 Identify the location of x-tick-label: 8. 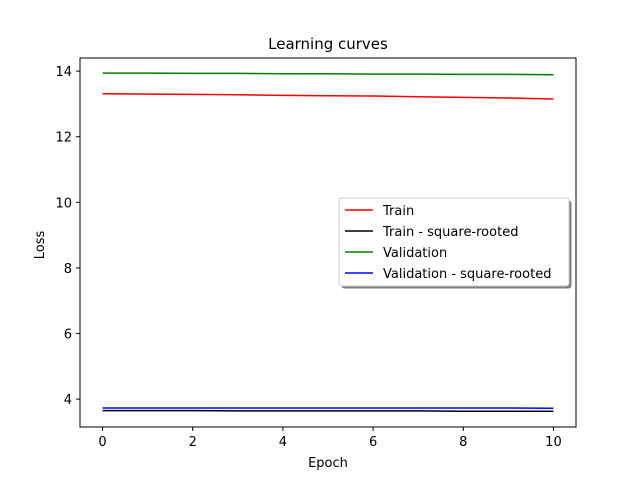
(463, 442).